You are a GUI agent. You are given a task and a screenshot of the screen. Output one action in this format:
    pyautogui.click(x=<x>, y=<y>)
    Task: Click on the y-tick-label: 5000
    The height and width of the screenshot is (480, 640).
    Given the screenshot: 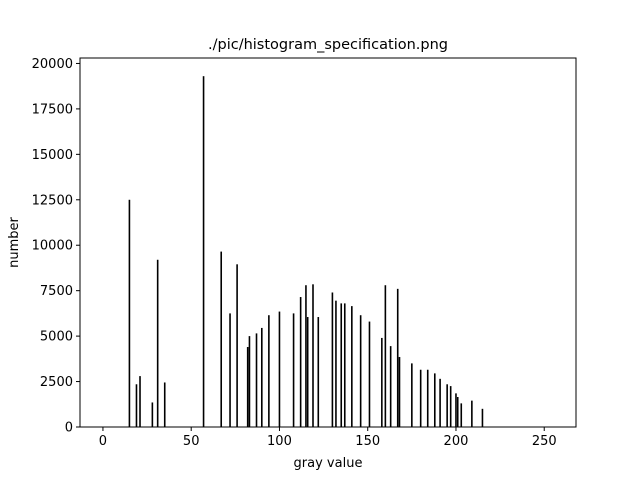 What is the action you would take?
    pyautogui.click(x=56, y=337)
    